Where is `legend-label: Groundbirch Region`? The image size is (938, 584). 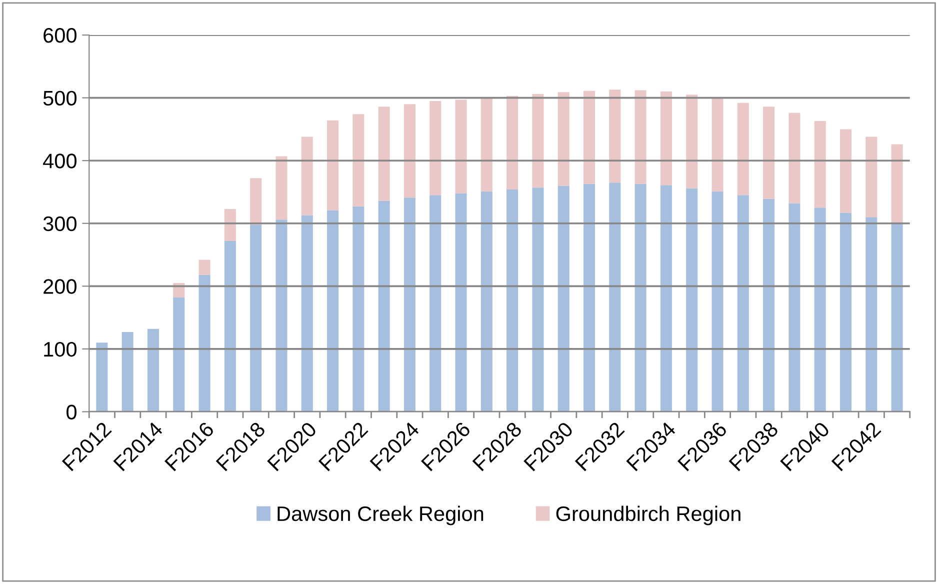
legend-label: Groundbirch Region is located at coordinates (648, 516).